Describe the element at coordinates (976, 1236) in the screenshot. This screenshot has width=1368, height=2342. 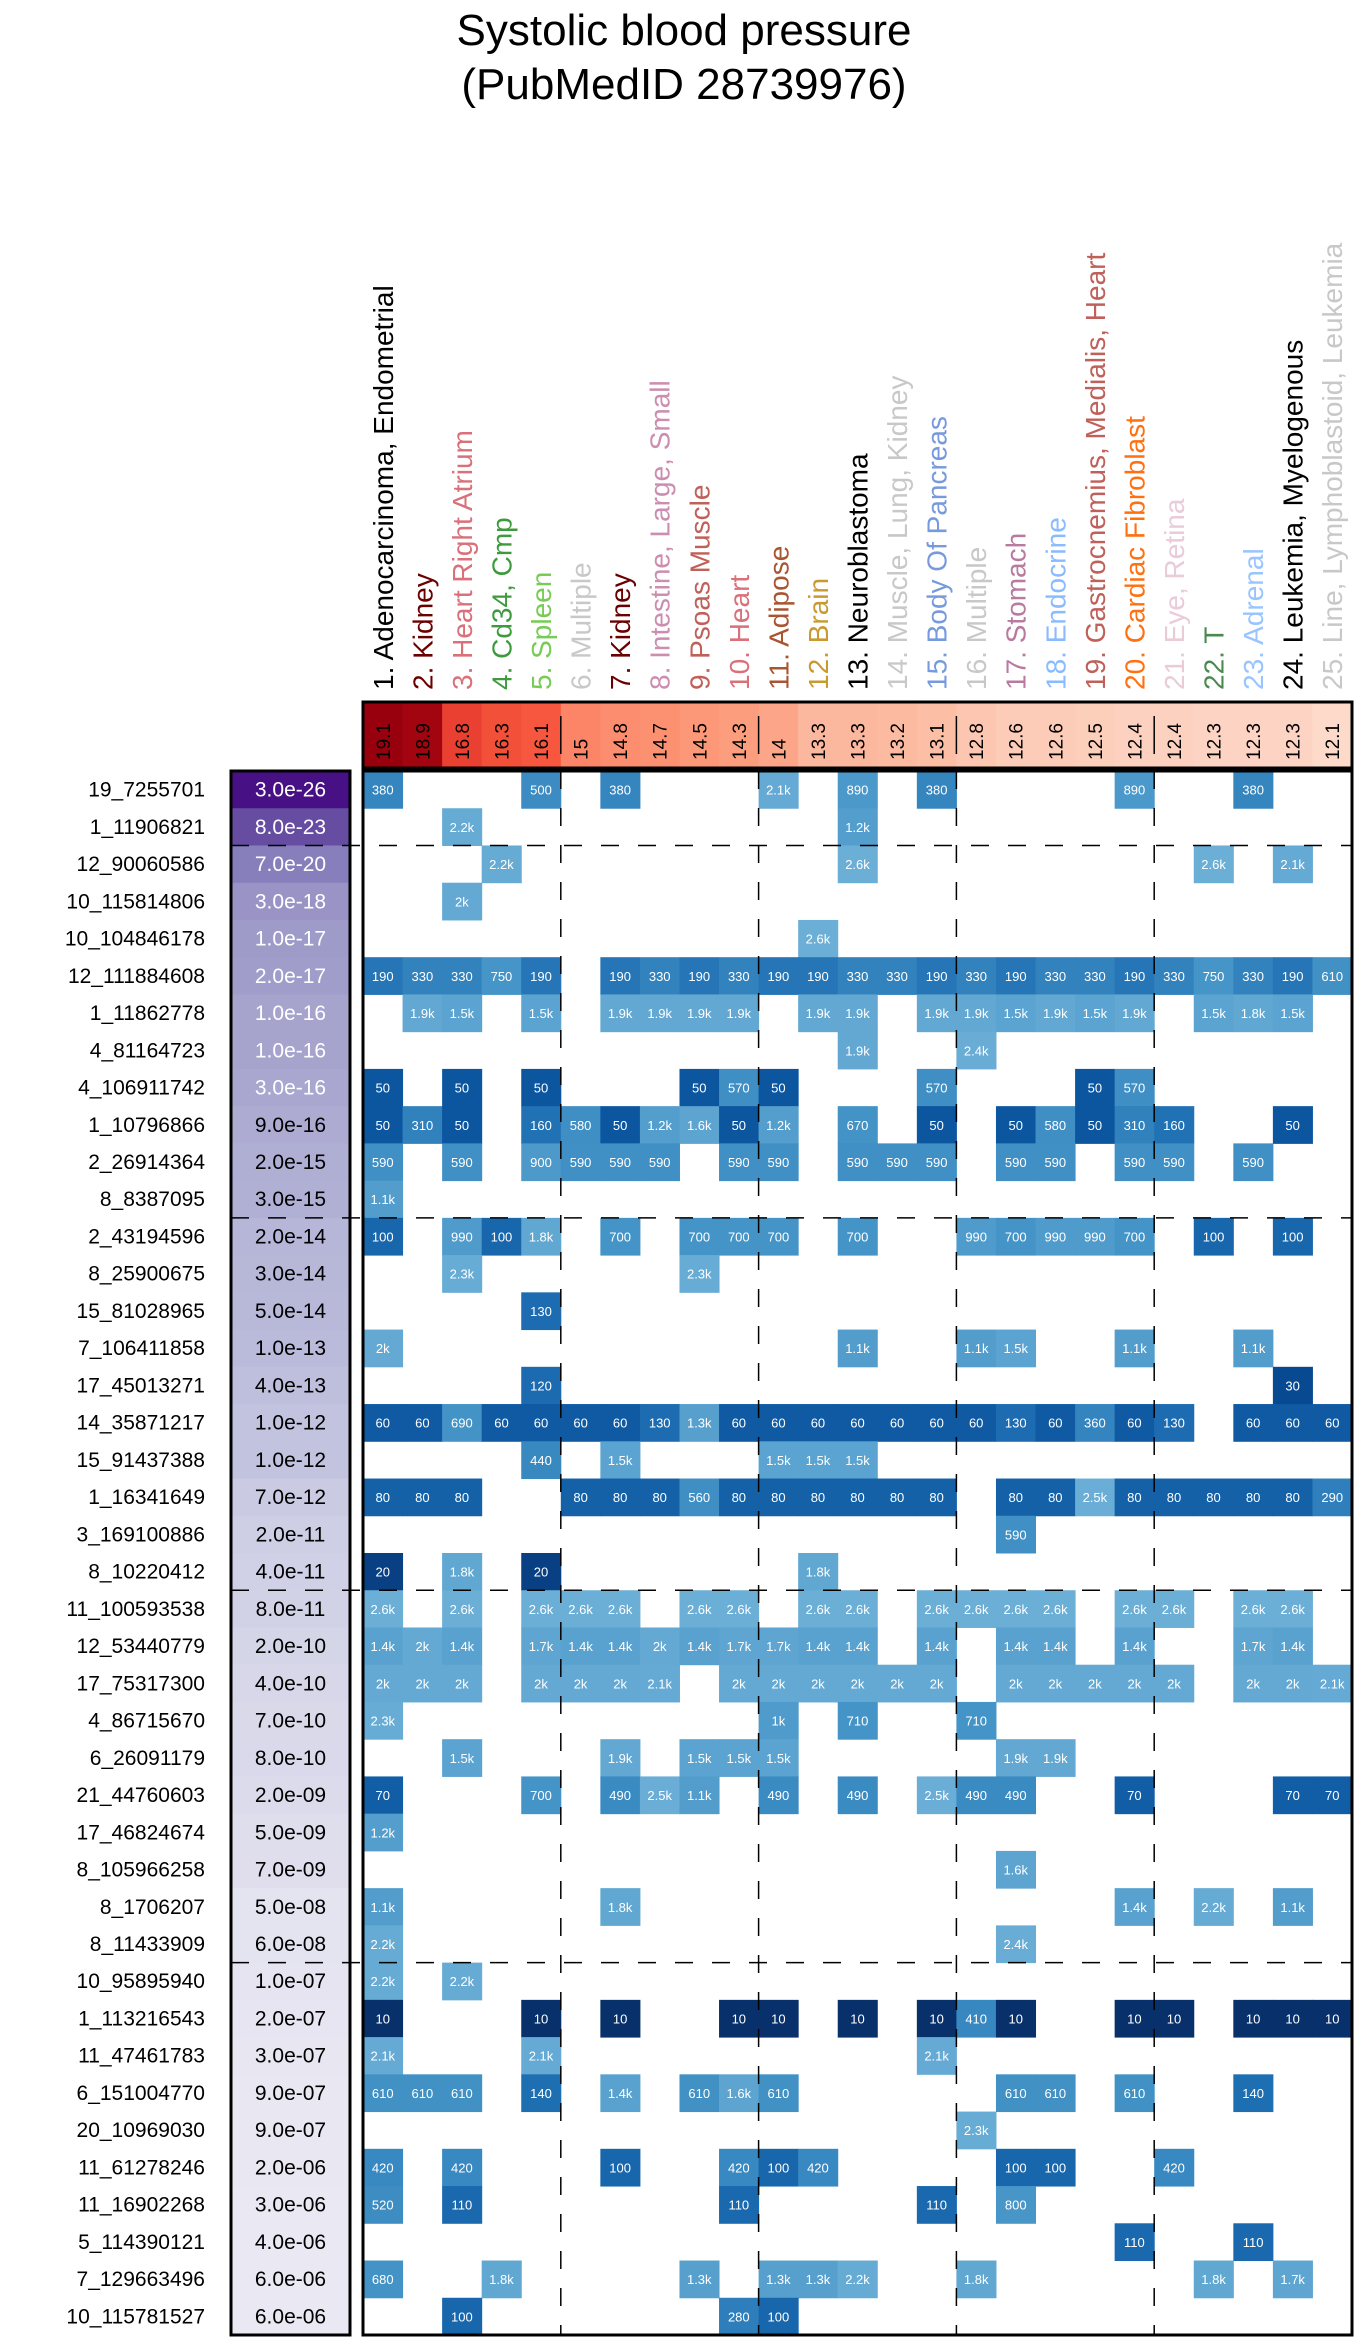
I see `cell-value: 990` at that location.